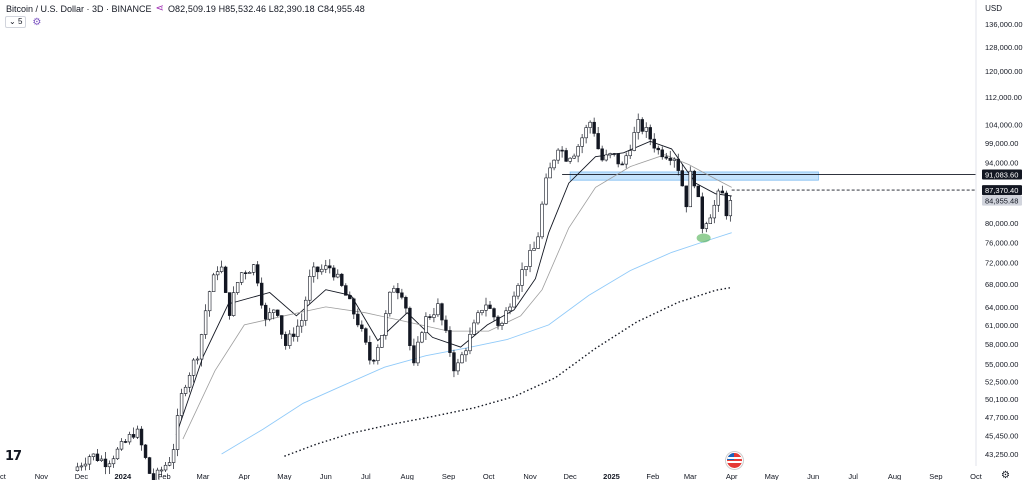  I want to click on indicators-toggle: ⌄ 5, so click(16, 22).